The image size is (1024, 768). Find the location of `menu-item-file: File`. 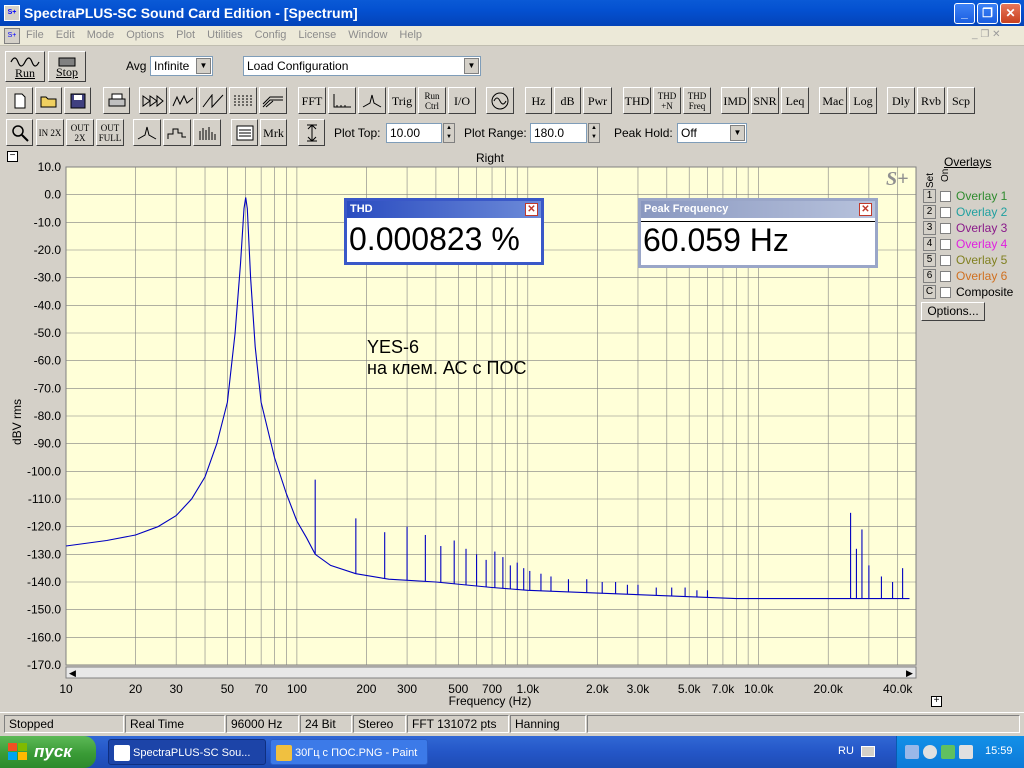

menu-item-file: File is located at coordinates (35, 35).